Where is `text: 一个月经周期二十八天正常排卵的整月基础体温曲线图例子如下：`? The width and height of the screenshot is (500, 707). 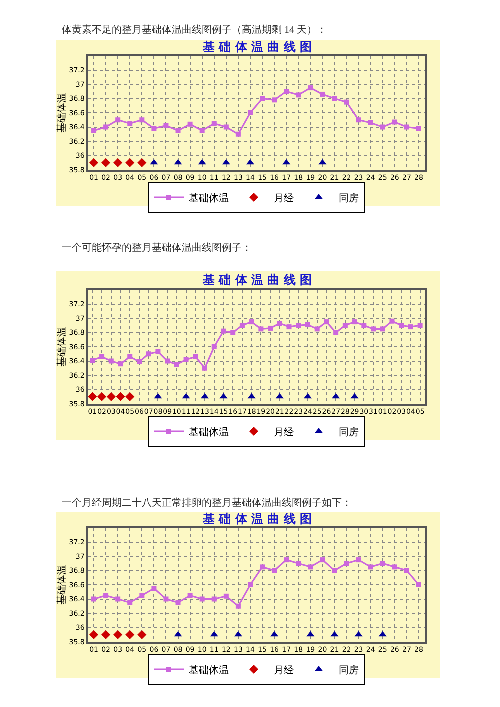 text: 一个月经周期二十八天正常排卵的整月基础体温曲线图例子如下： is located at coordinates (207, 503).